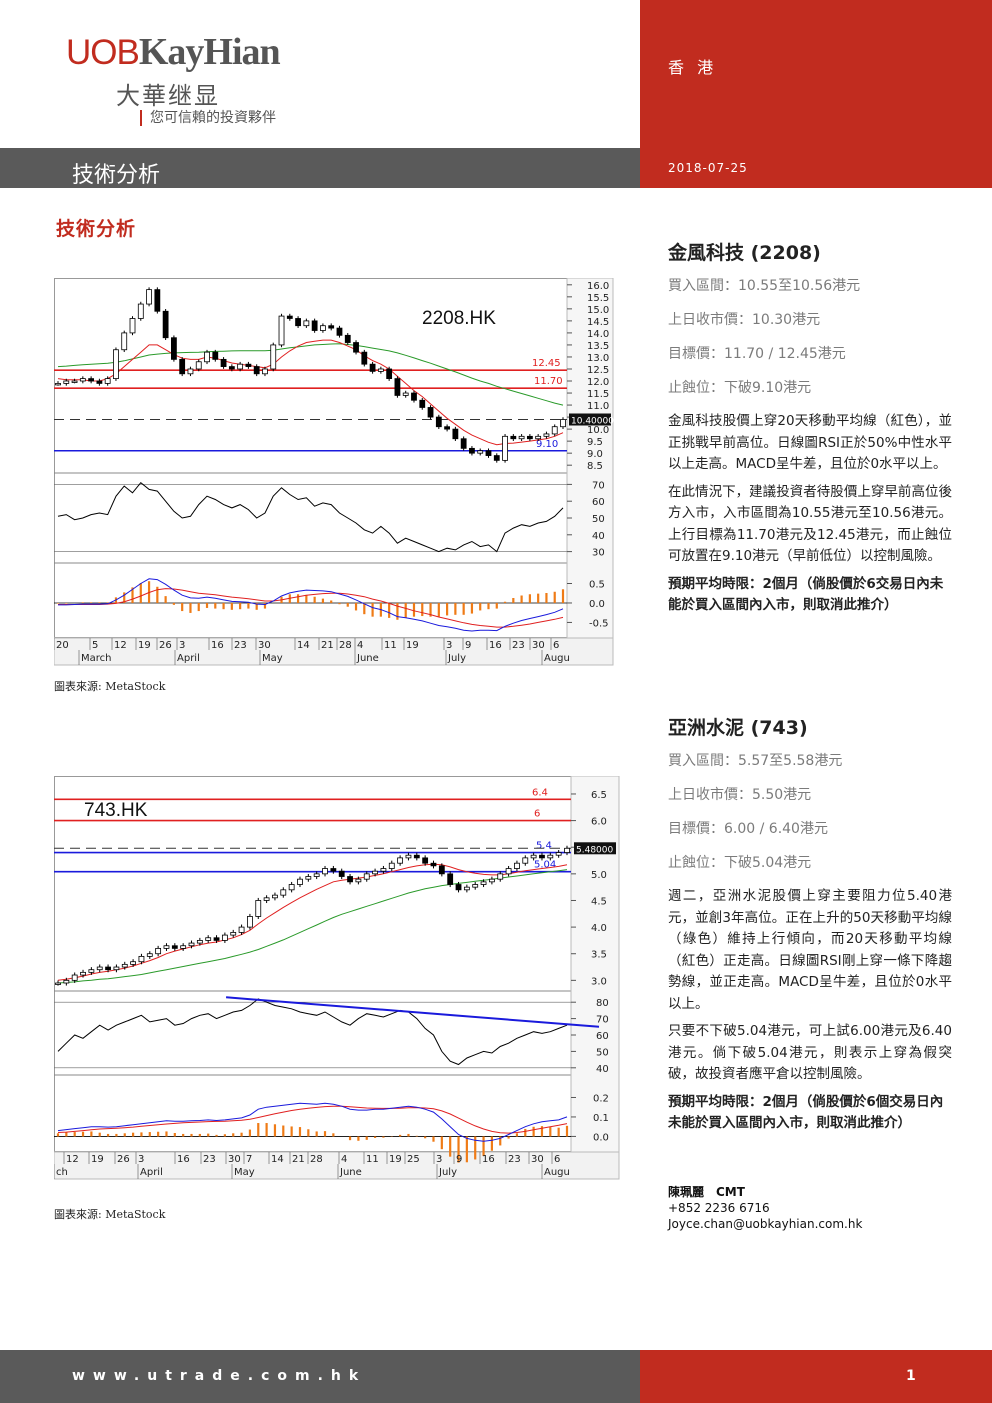 The image size is (992, 1403). What do you see at coordinates (110, 1214) in the screenshot?
I see `chart-source-2: 圖表來源: MetaStock` at bounding box center [110, 1214].